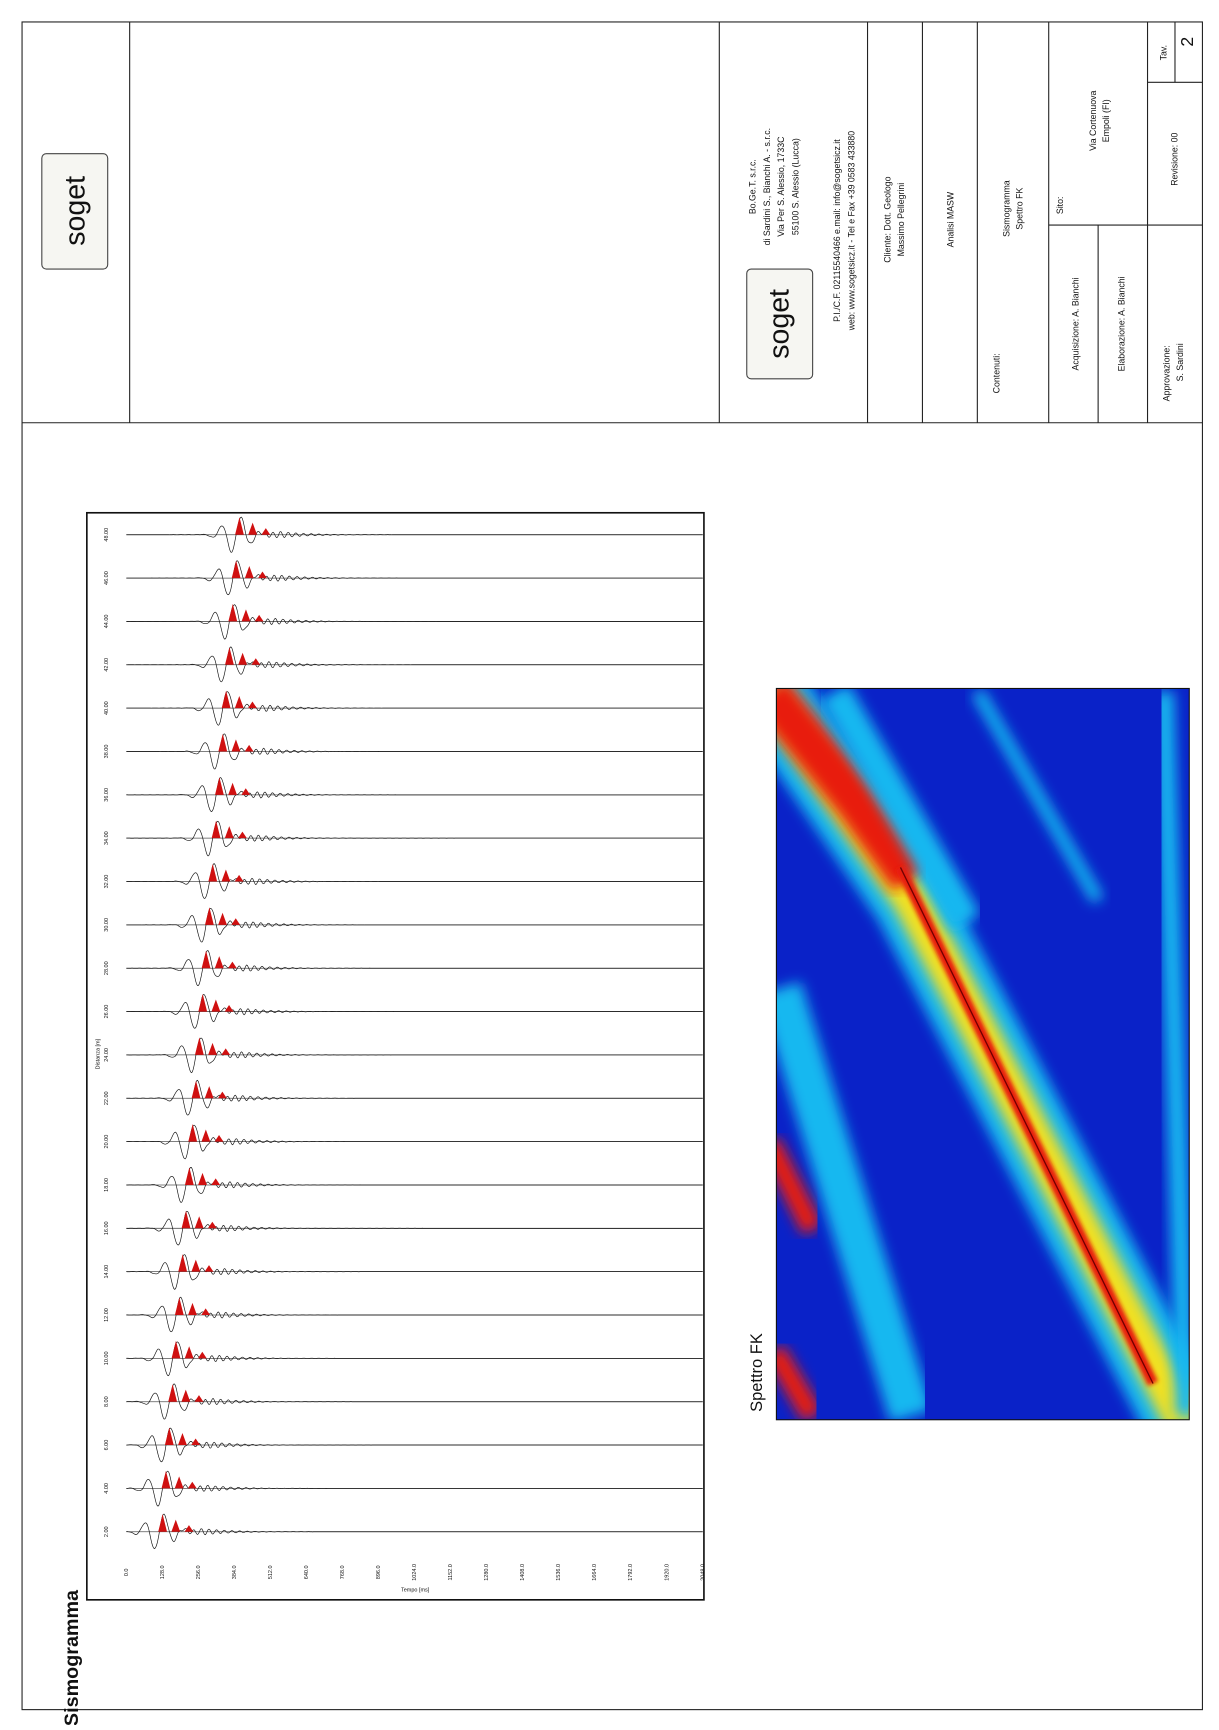 The width and height of the screenshot is (1219, 1730). Describe the element at coordinates (667, 1572) in the screenshot. I see `time-tick-label: 1920.0` at that location.